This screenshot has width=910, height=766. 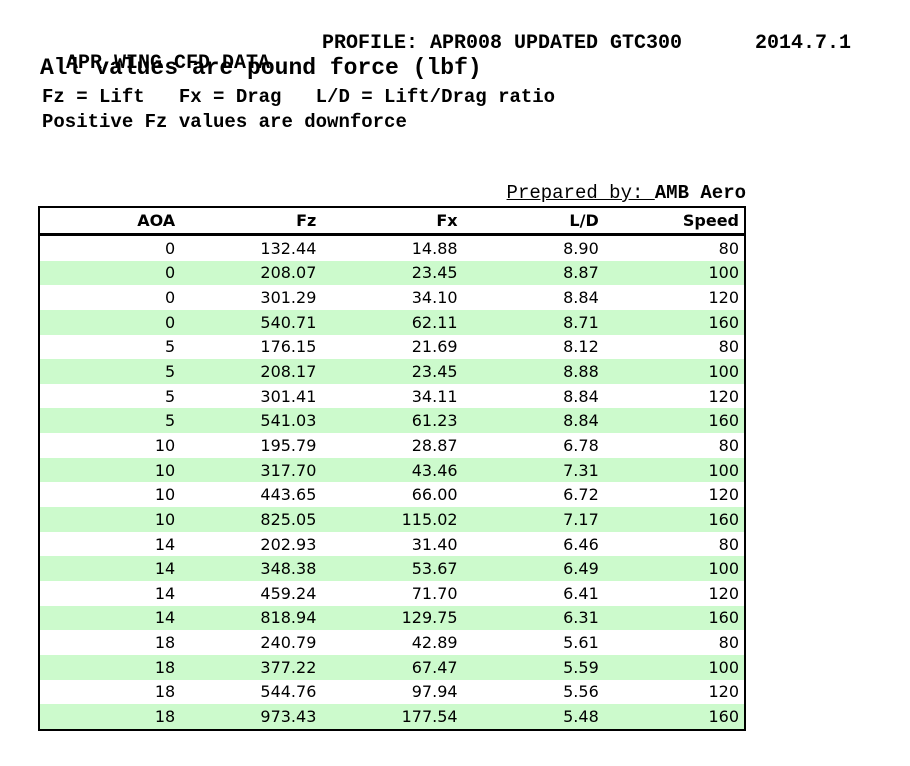 What do you see at coordinates (581, 643) in the screenshot?
I see `table-cell: 5.61` at bounding box center [581, 643].